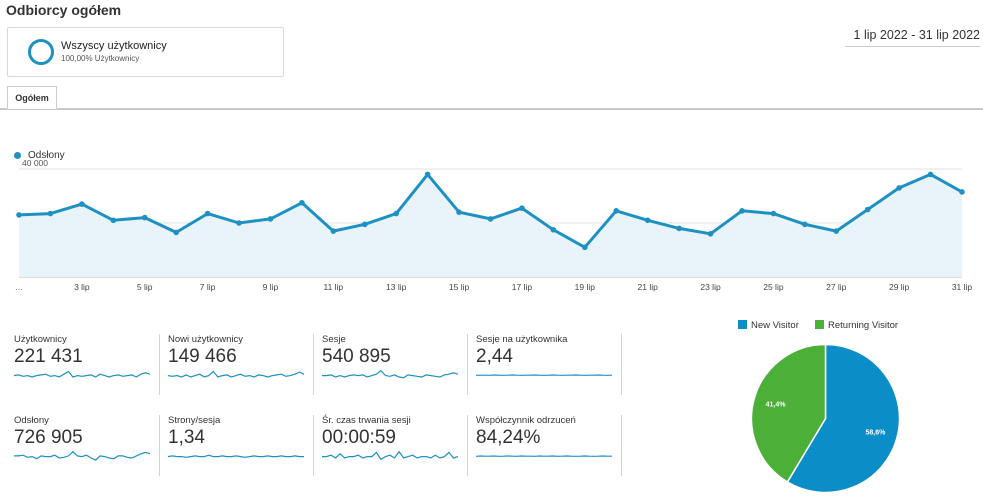  What do you see at coordinates (186, 437) in the screenshot?
I see `metric-value: 1,34` at bounding box center [186, 437].